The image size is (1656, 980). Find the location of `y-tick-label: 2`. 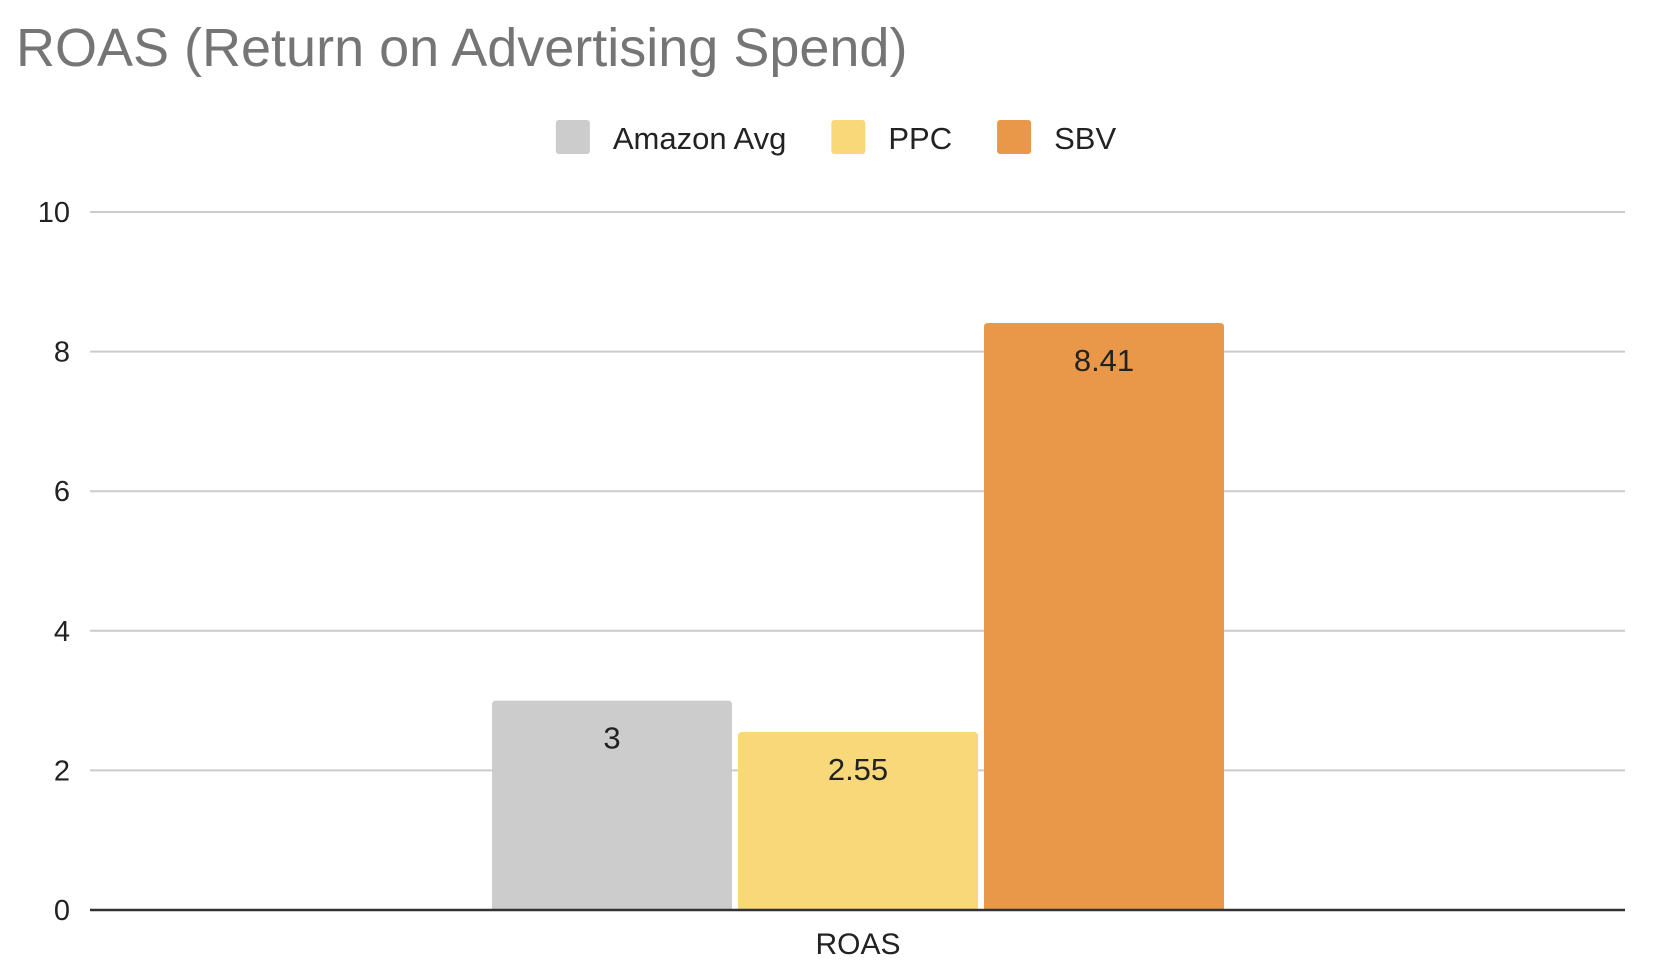

y-tick-label: 2 is located at coordinates (62, 771).